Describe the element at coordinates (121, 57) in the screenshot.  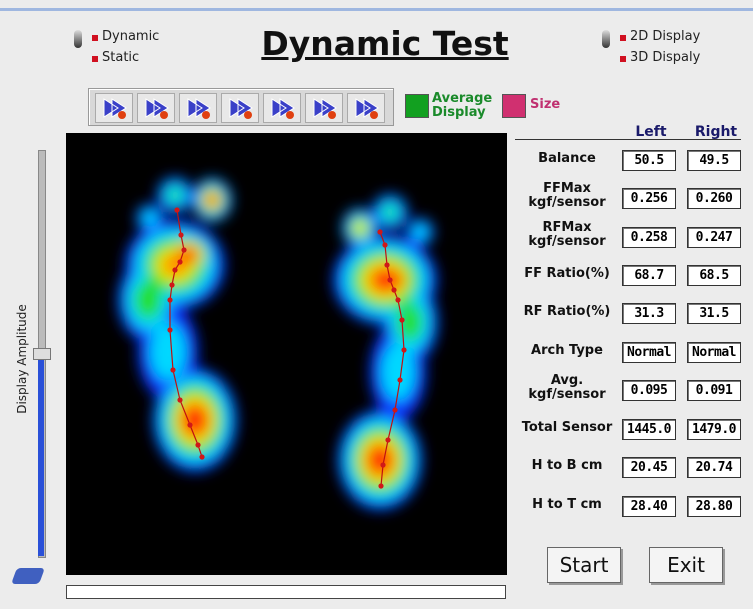
I see `mode-option: Static` at that location.